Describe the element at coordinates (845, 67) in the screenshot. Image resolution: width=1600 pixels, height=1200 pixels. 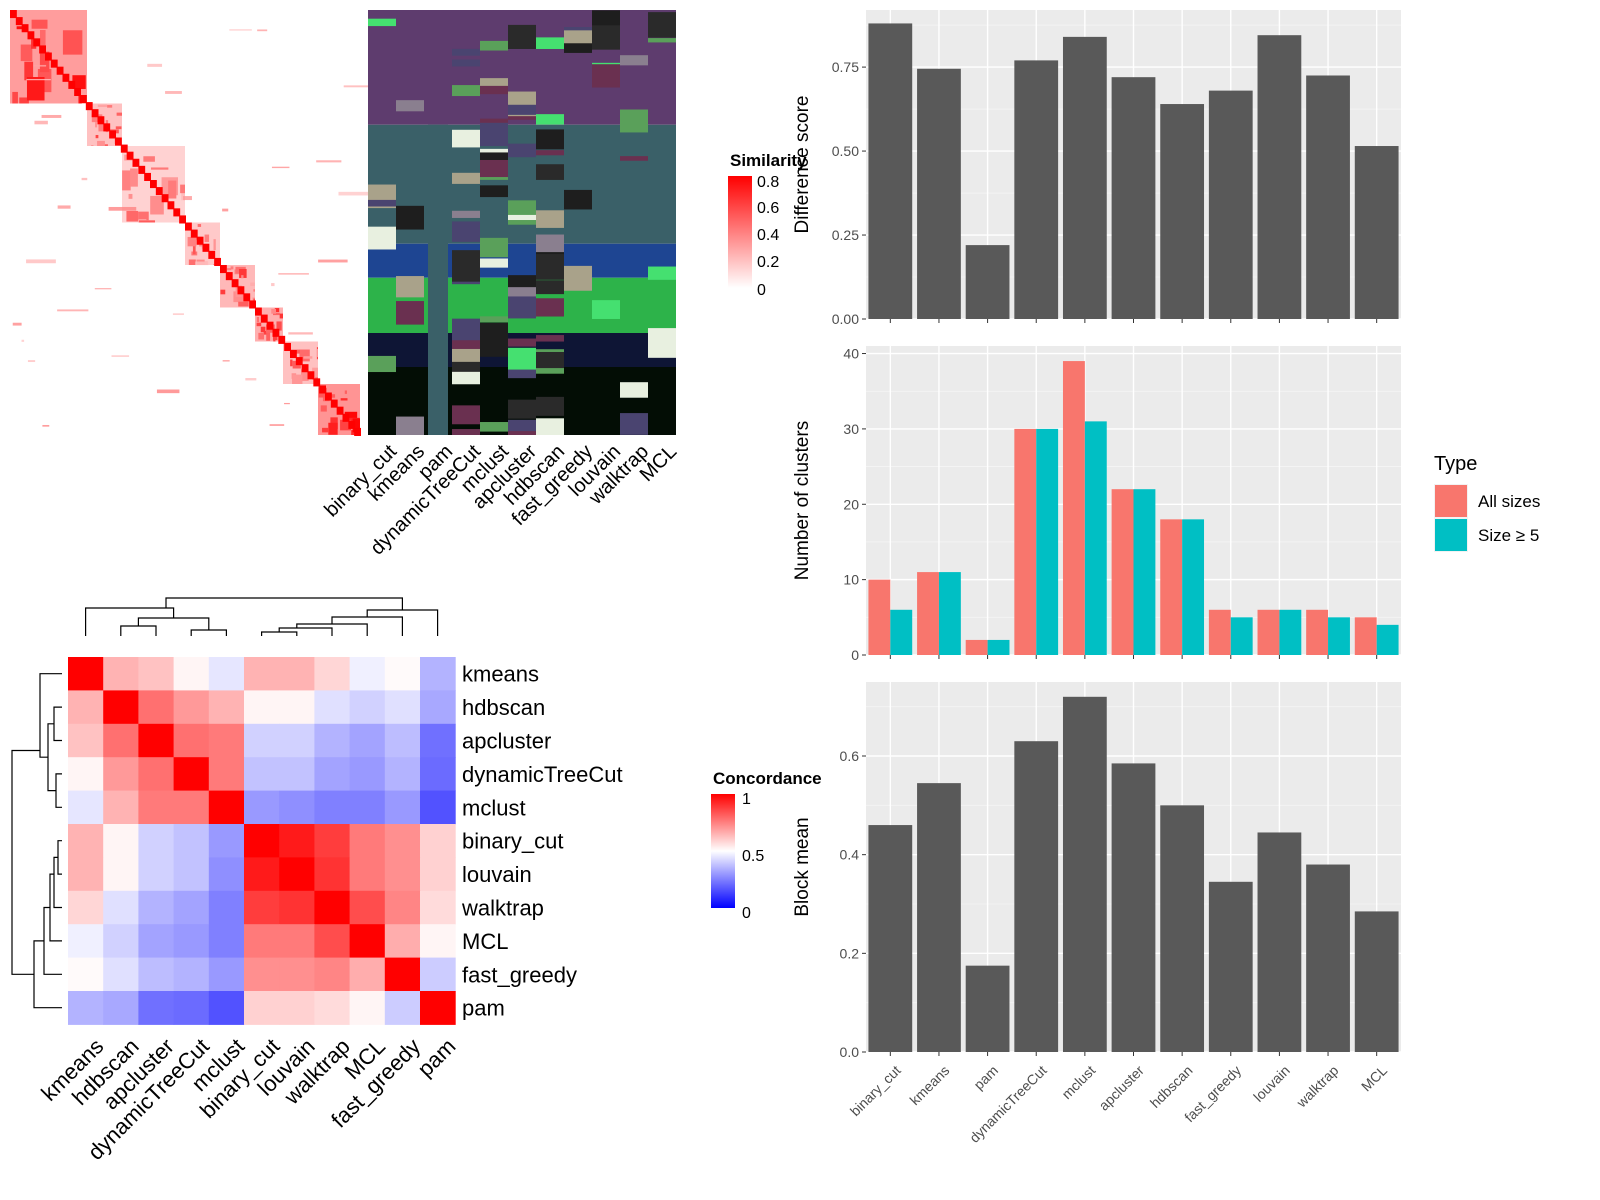
I see `y-tick-label: 0.75` at that location.